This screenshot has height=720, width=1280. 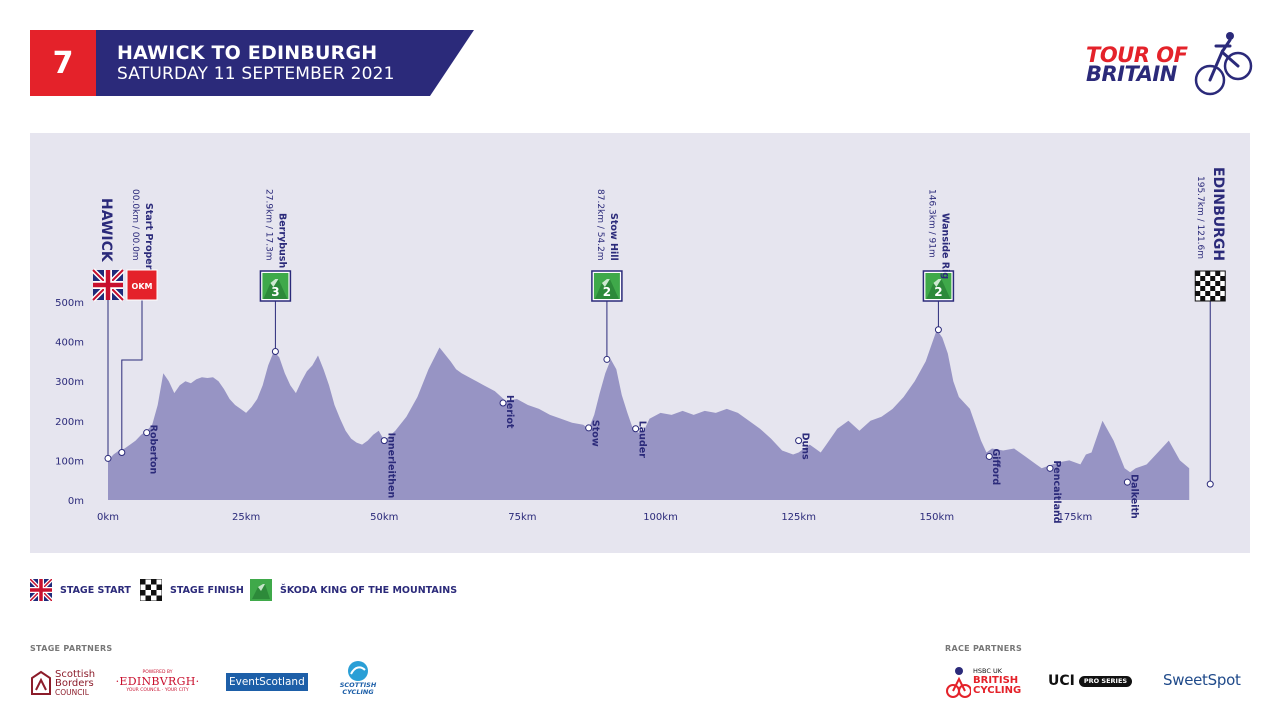 I want to click on edinburgh-pre: POWERED BY, so click(x=157, y=672).